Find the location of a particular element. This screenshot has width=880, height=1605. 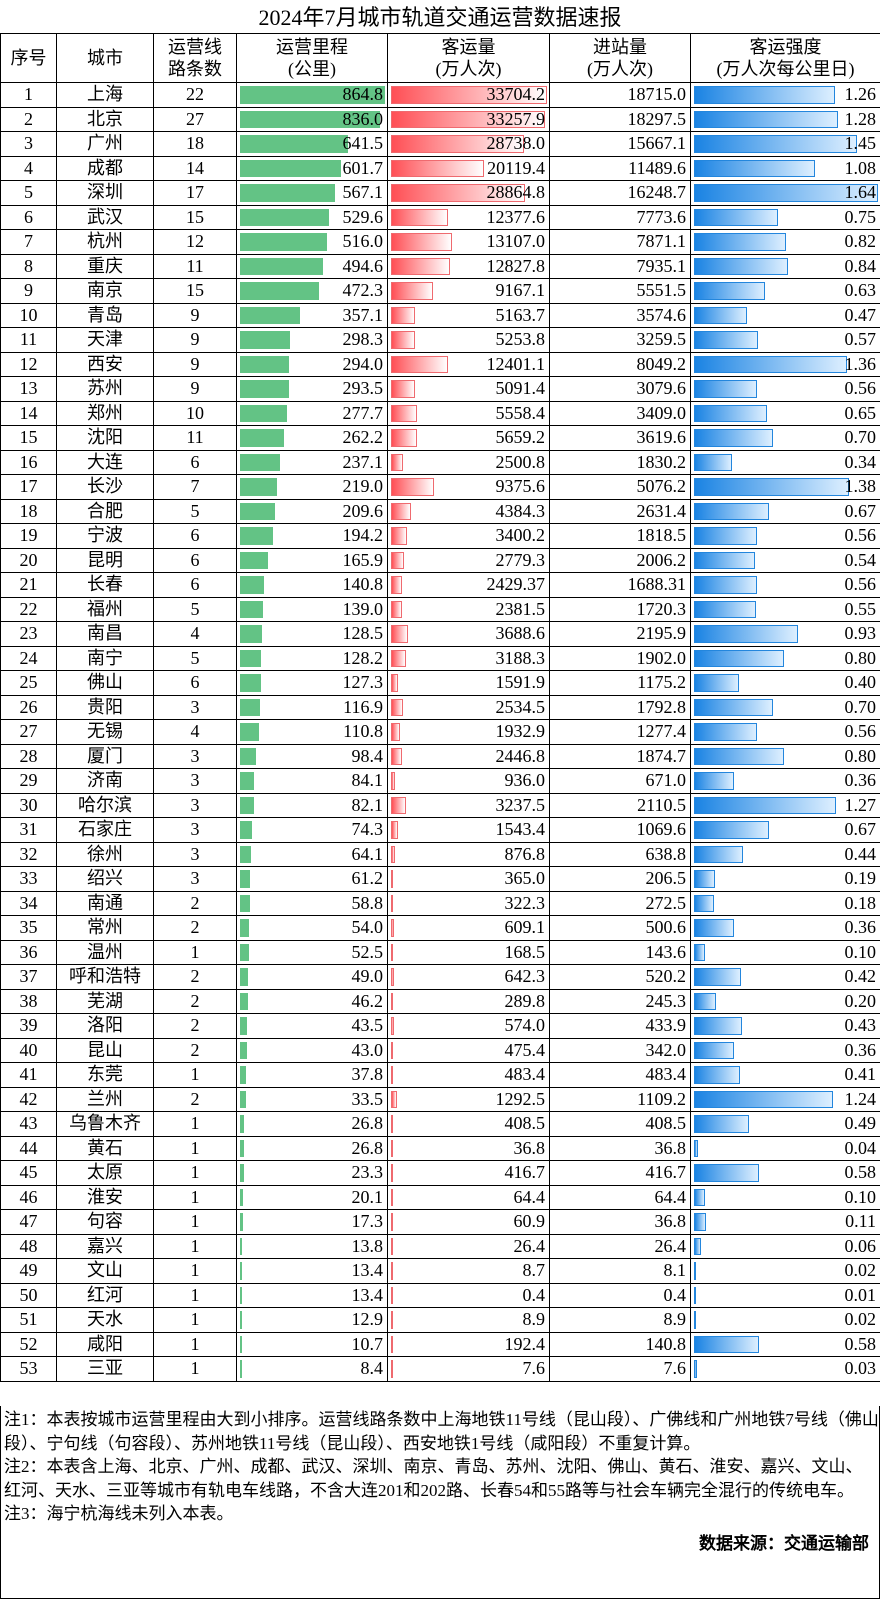

index-value: 40 is located at coordinates (28, 1049).